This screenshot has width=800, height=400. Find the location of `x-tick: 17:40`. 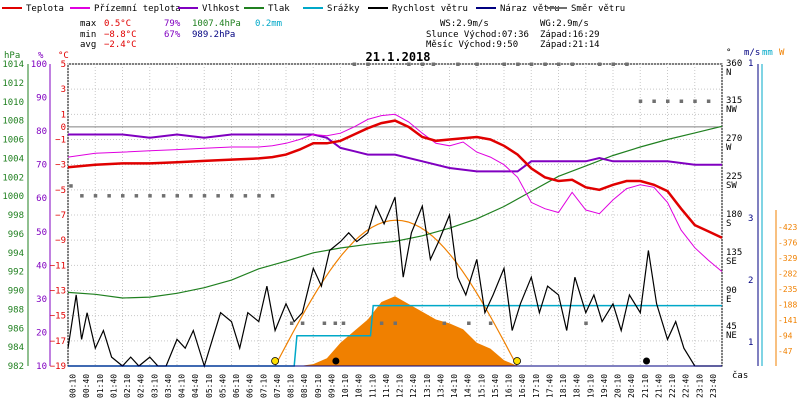

x-tick: 17:40 is located at coordinates (549, 386).